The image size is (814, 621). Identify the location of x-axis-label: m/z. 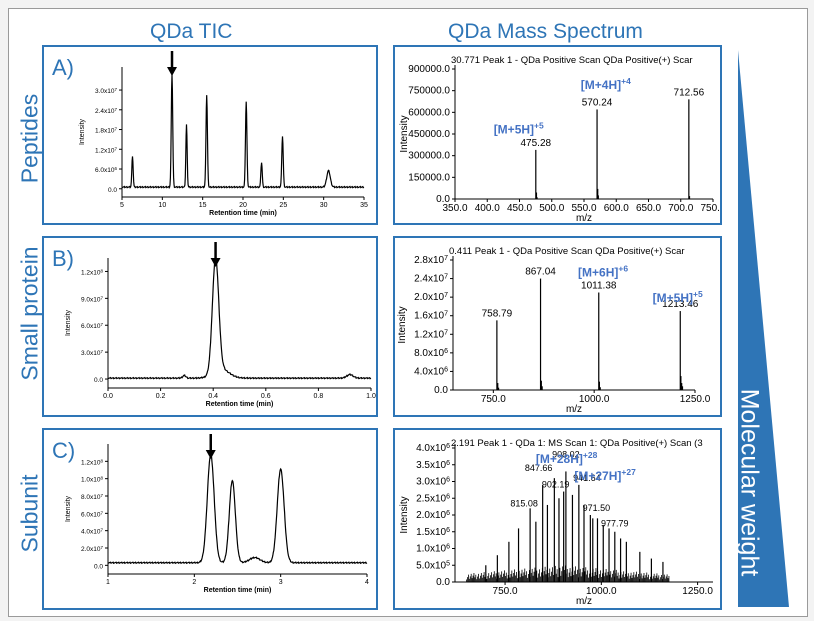
(574, 409).